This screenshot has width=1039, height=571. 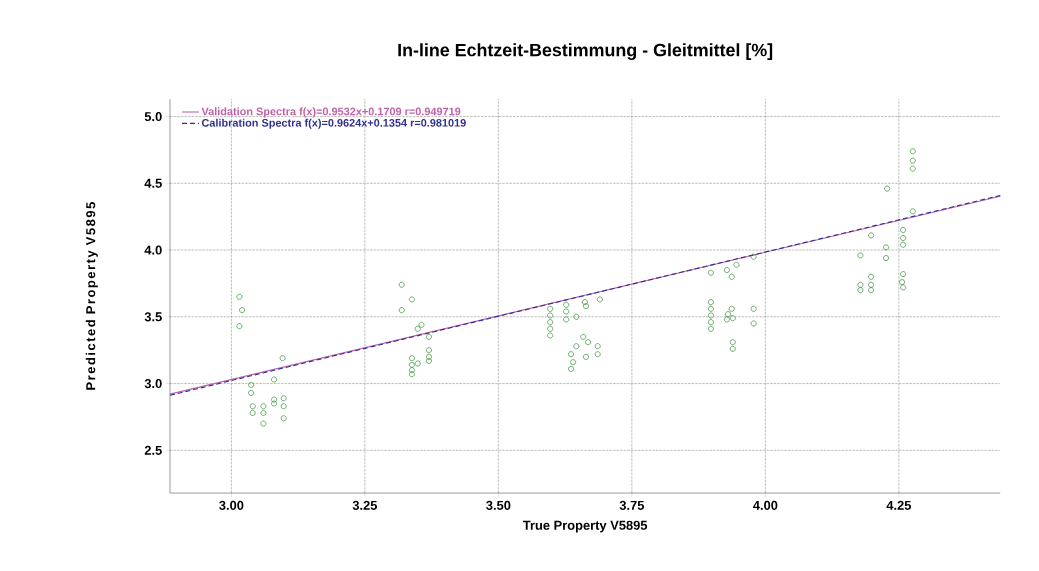 I want to click on x-tick-label: 4.25, so click(x=899, y=505).